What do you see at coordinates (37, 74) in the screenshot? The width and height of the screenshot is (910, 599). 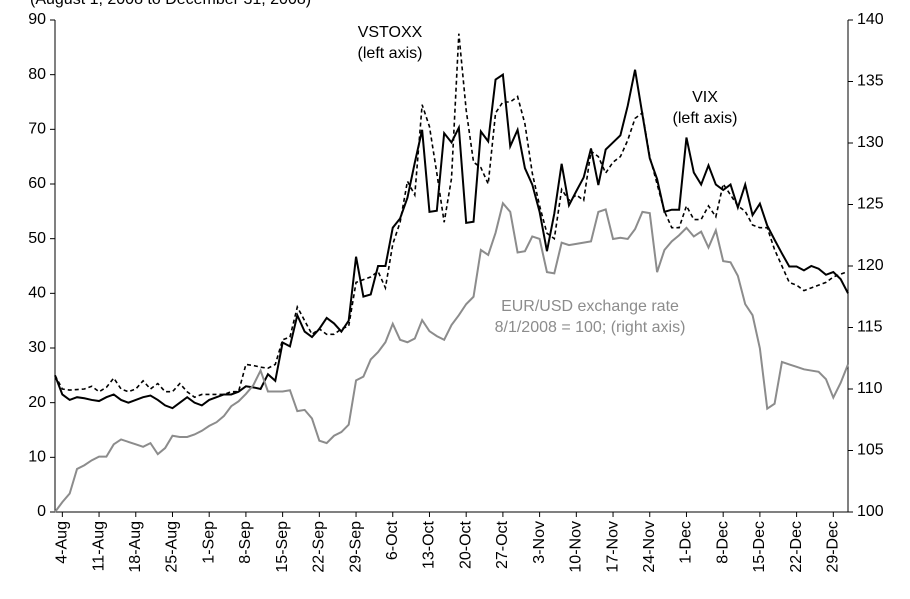 I see `y-tick-label: 80` at bounding box center [37, 74].